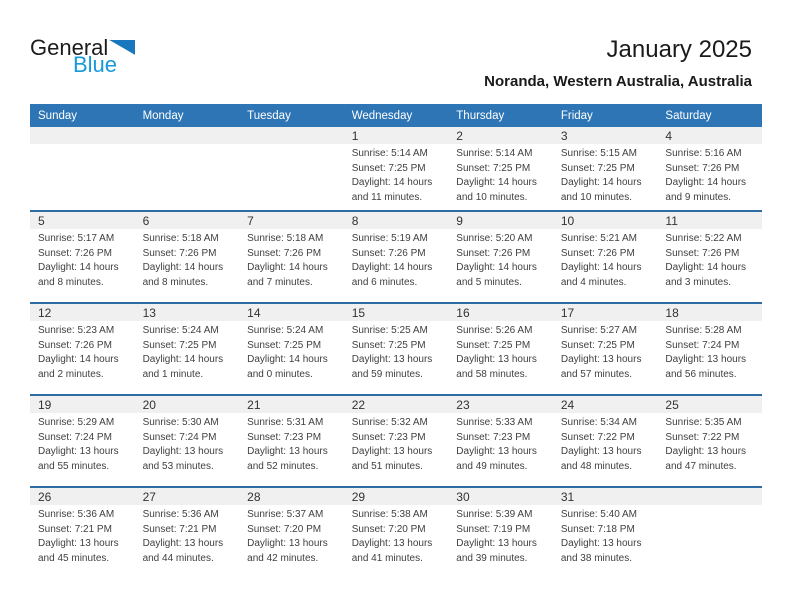 This screenshot has height=612, width=792. I want to click on logo-text-general: General, so click(90, 48).